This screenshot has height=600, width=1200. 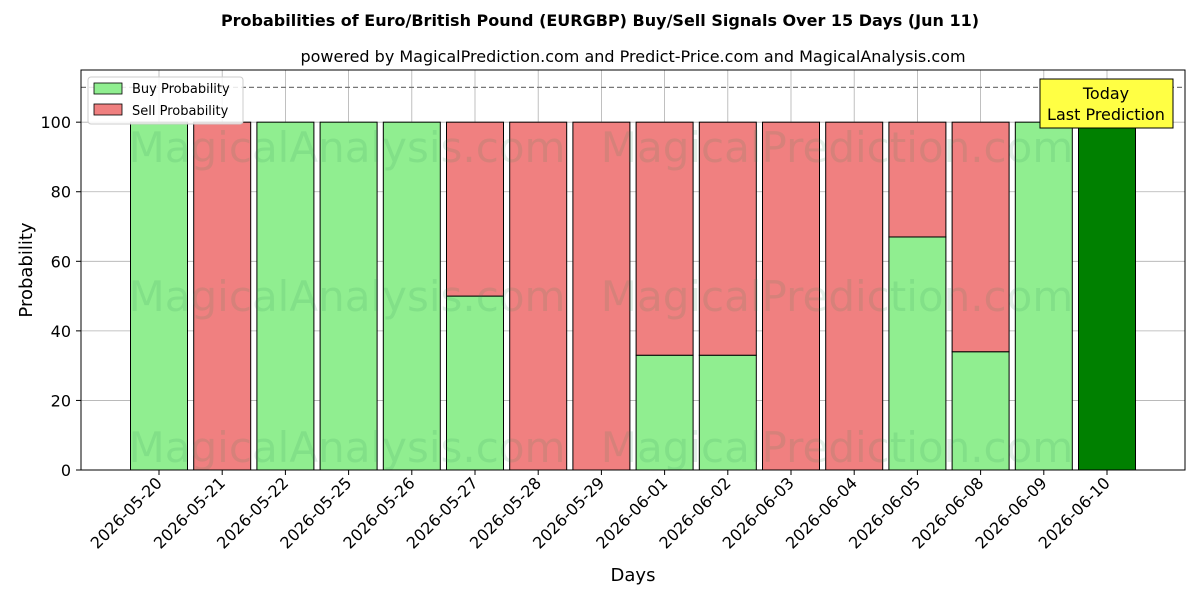 I want to click on today-annotation: Today Last Prediction, so click(x=1106, y=103).